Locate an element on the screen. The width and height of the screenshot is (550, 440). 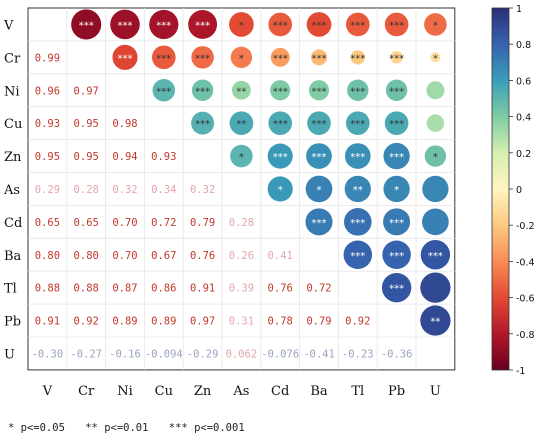
y-tick-label: As is located at coordinates (11, 190).